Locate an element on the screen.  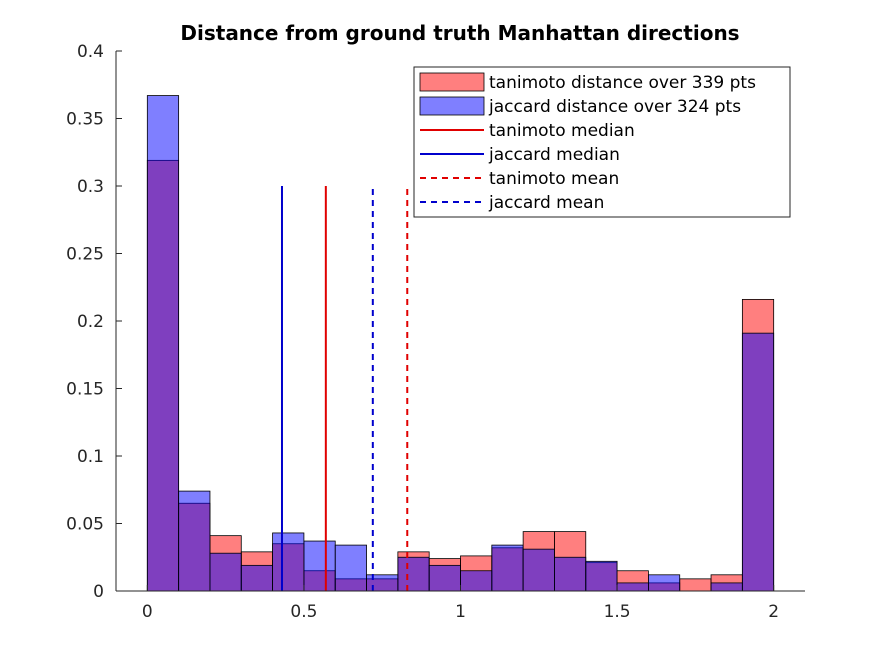
legend-label: jaccard mean is located at coordinates (546, 203).